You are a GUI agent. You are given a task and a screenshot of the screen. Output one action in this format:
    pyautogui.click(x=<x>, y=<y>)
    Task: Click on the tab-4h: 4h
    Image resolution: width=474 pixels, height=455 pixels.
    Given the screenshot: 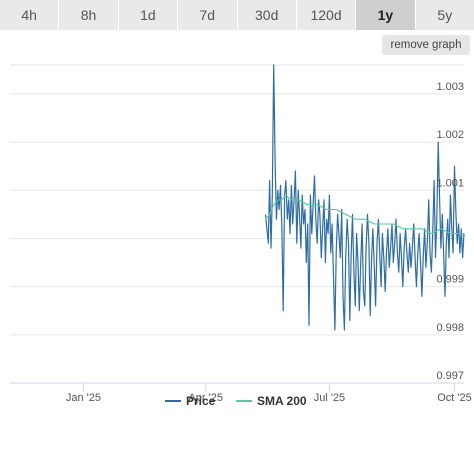 What is the action you would take?
    pyautogui.click(x=30, y=15)
    